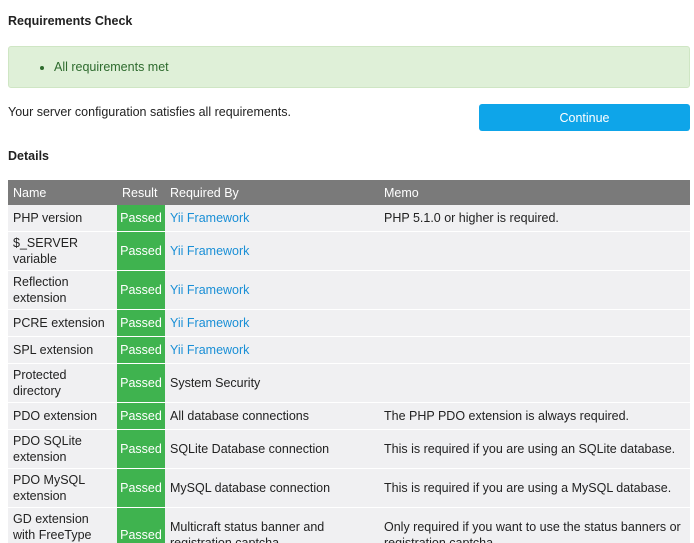  I want to click on name-cell: $_SERVER variable, so click(62, 251).